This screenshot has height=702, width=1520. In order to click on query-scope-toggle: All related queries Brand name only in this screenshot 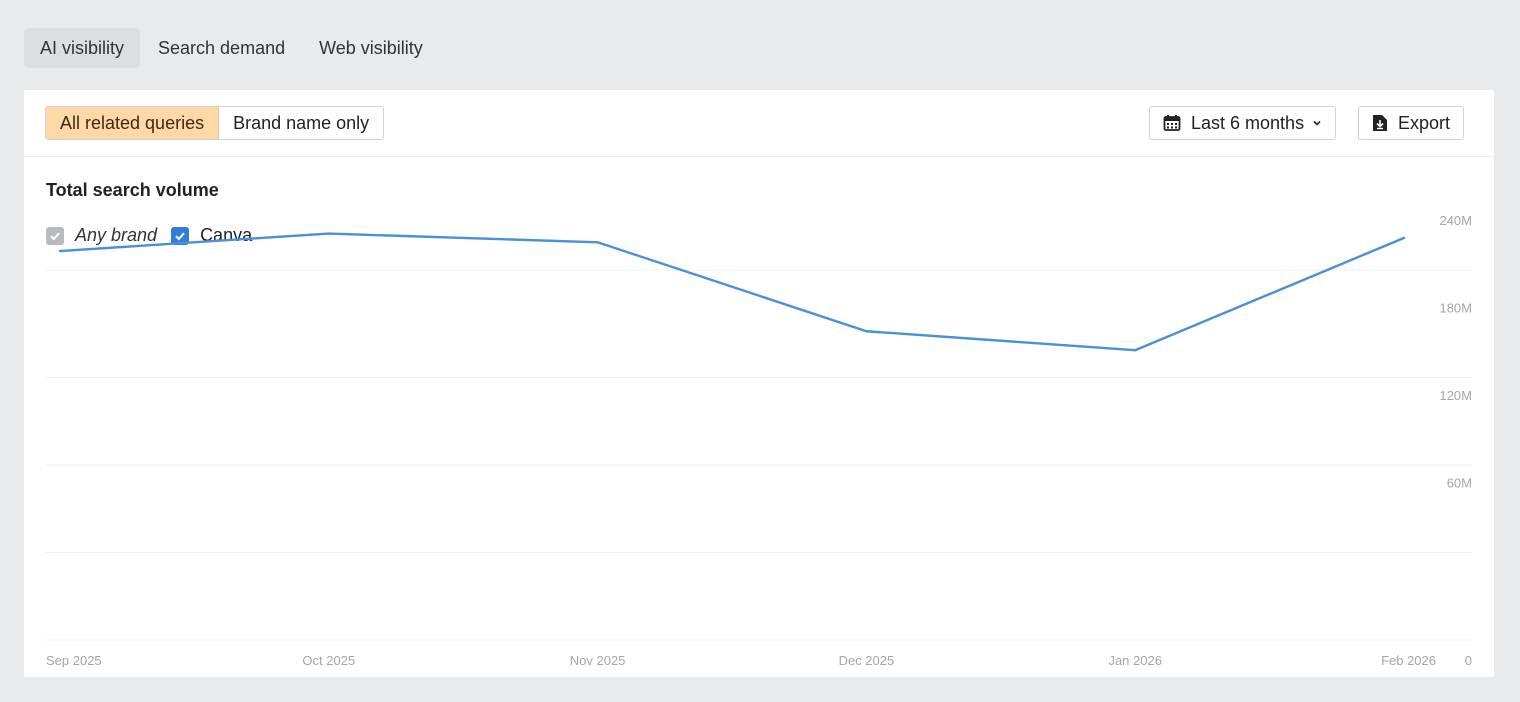, I will do `click(215, 123)`.